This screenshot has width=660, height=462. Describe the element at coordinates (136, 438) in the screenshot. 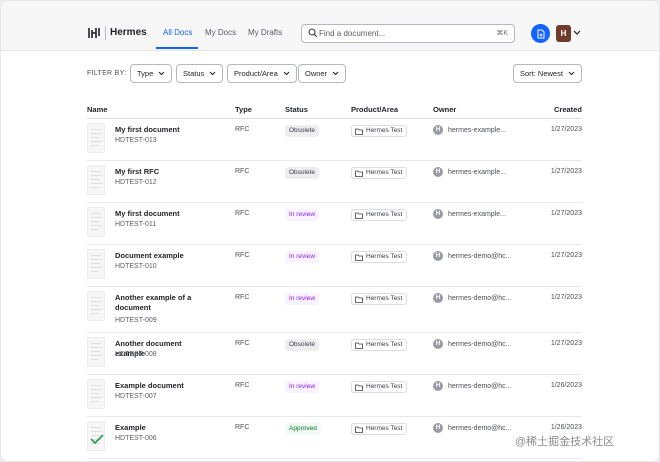

I see `document-id: HDTEST-006` at that location.